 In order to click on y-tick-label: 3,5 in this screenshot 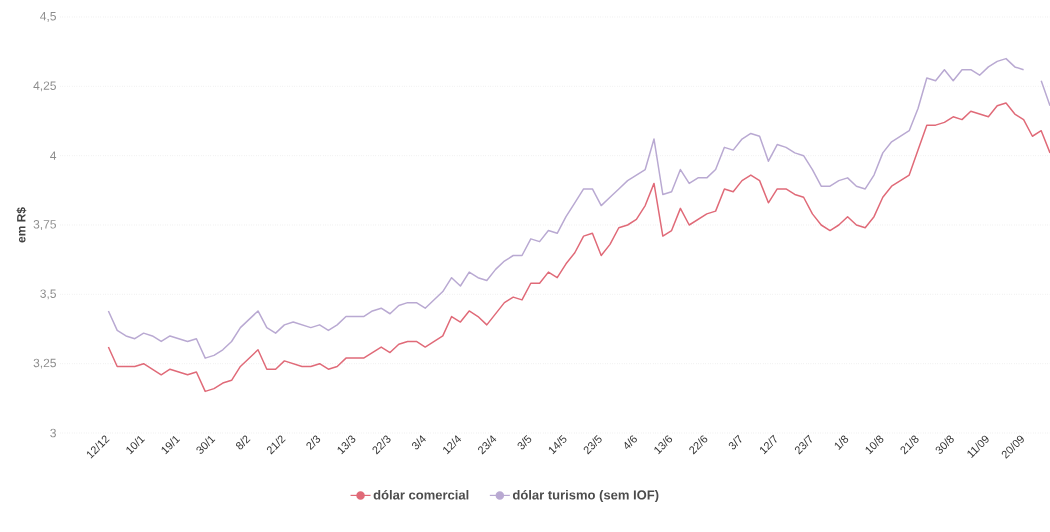, I will do `click(48, 294)`.